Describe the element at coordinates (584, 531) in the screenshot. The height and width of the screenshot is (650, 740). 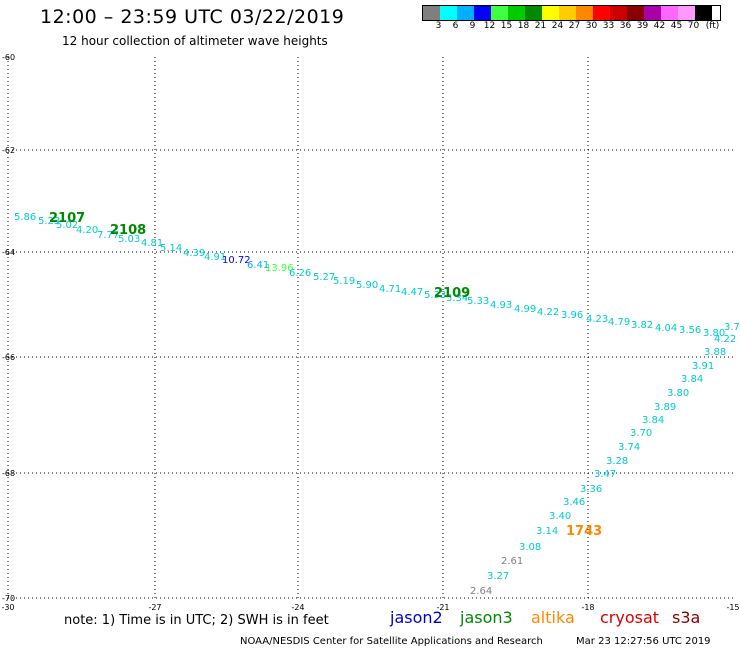
I see `track-label: 1743` at that location.